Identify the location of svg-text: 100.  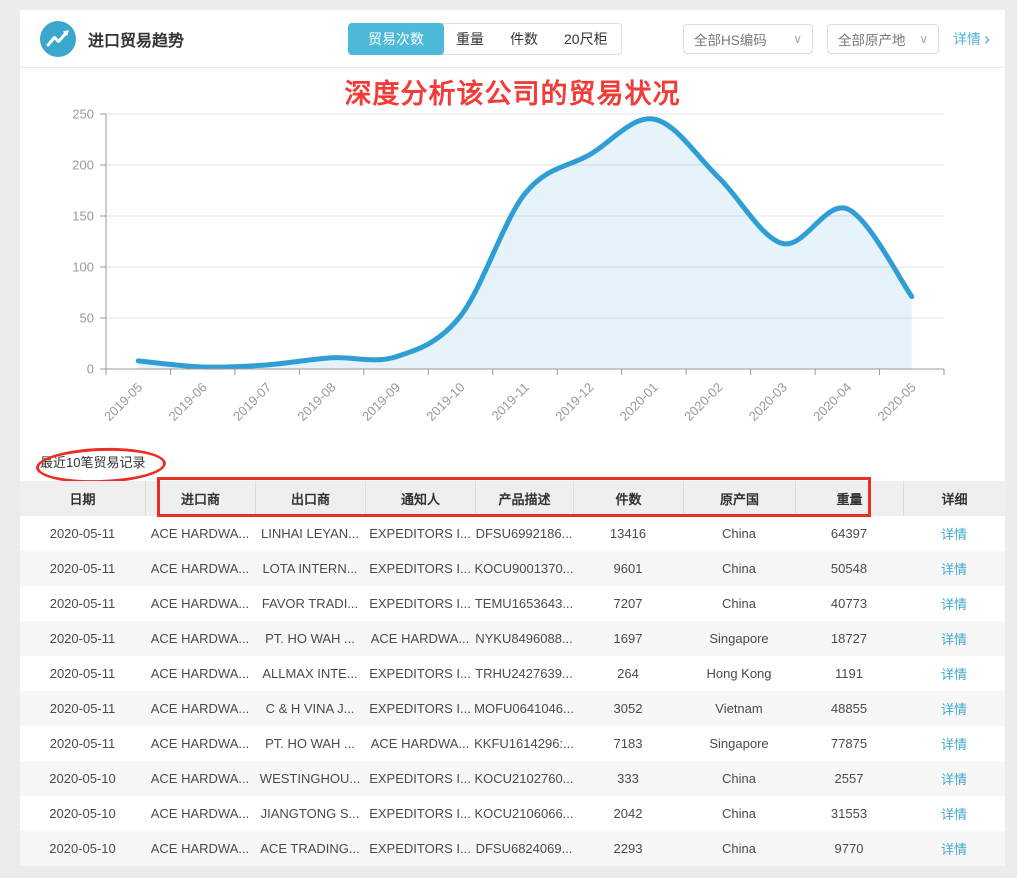
(83, 267).